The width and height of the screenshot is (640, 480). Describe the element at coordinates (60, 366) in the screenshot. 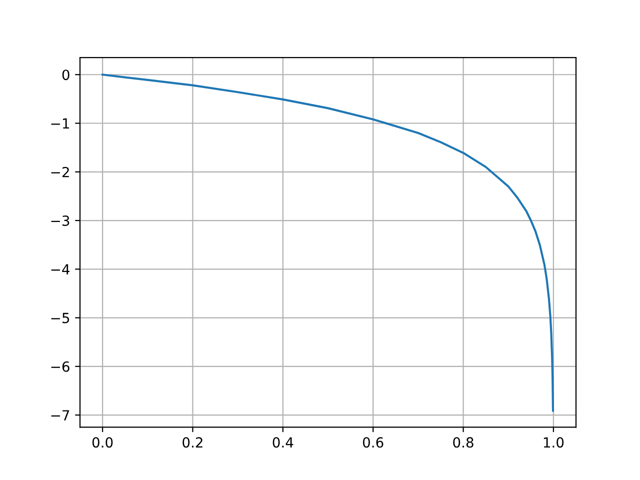

I see `y-tick-label: −6` at that location.